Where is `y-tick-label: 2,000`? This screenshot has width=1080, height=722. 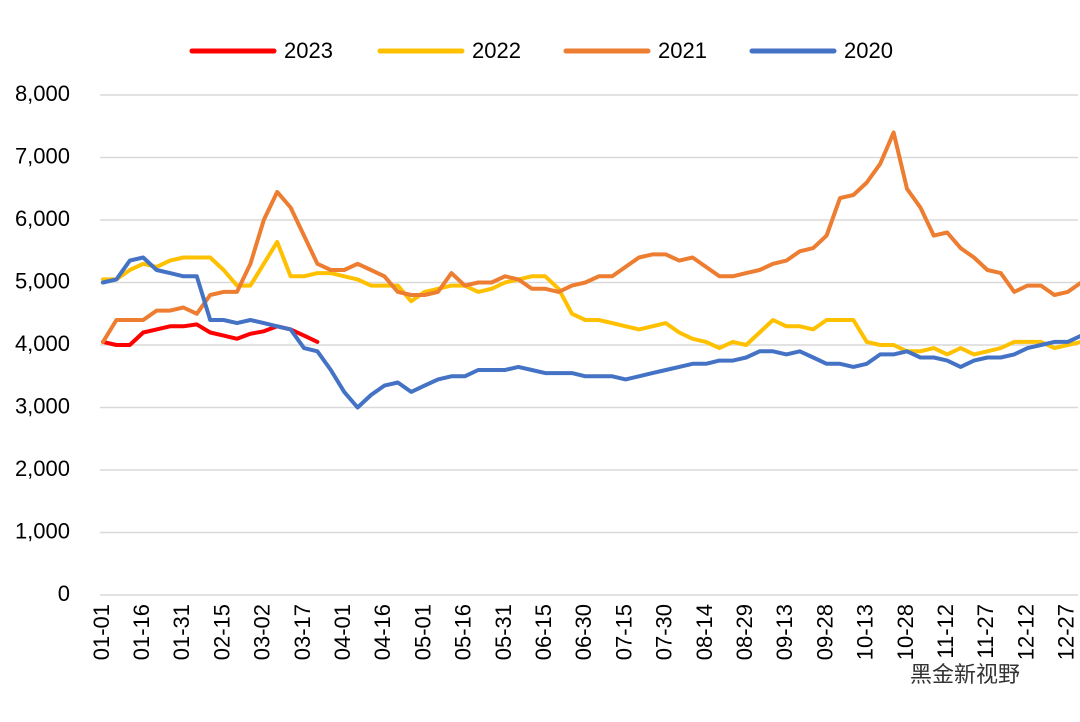
y-tick-label: 2,000 is located at coordinates (42, 468).